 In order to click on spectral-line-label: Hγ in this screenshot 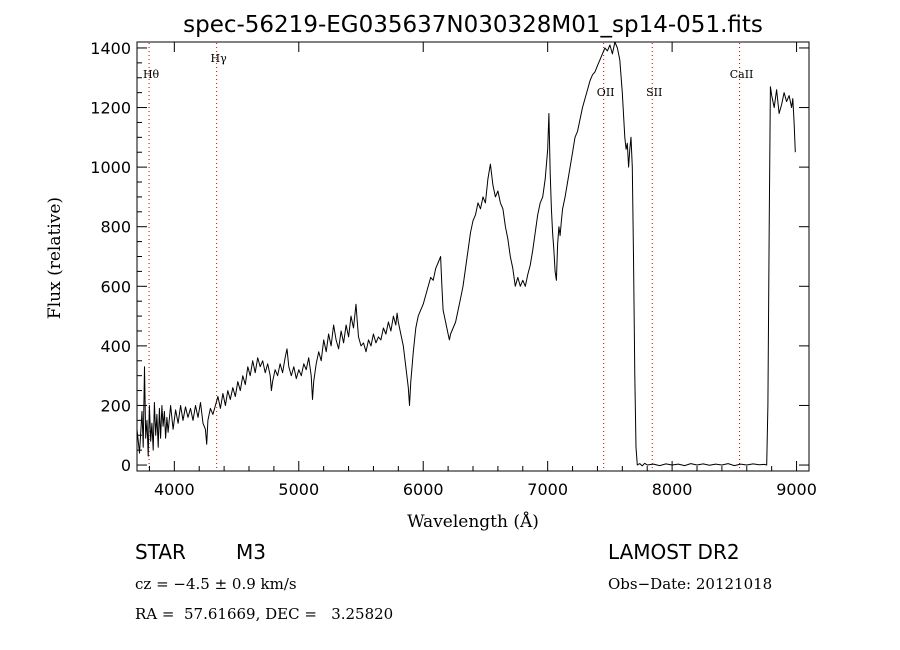, I will do `click(219, 58)`.